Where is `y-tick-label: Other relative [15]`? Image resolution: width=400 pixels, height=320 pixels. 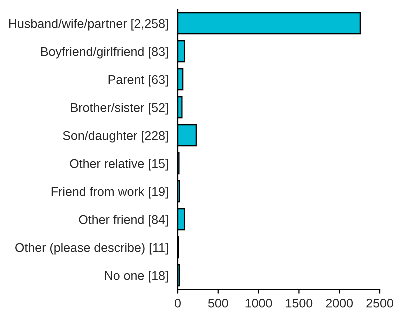
y-tick-label: Other relative [15] is located at coordinates (119, 165).